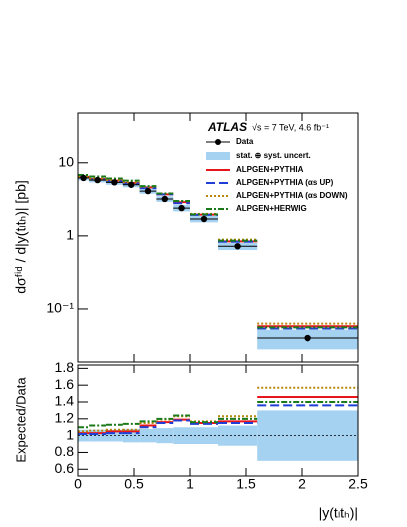 This screenshot has height=527, width=407. I want to click on atlas-label: ATLAS, so click(227, 127).